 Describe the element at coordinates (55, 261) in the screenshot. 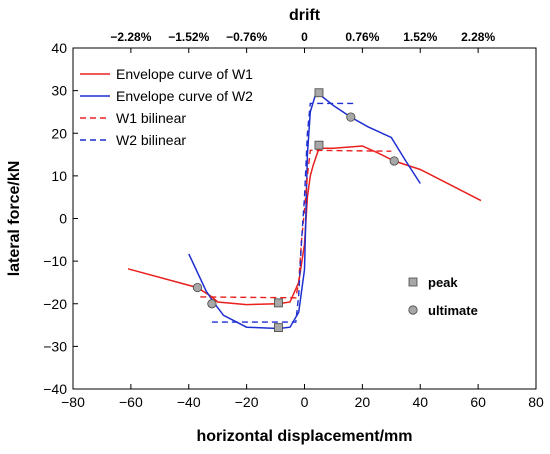

I see `y-tick-label: −10` at that location.